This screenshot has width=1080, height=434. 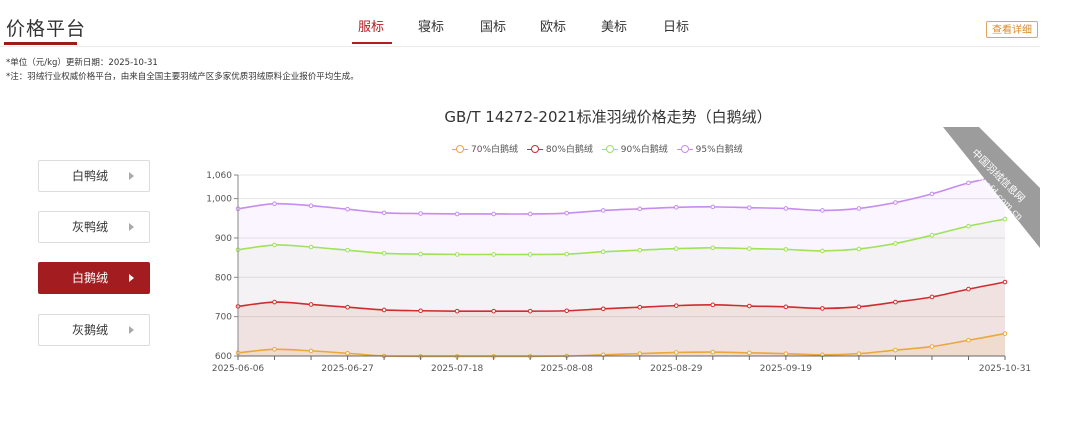 I want to click on sidebar-item-grey-duck: 灰鸭绒, so click(x=94, y=227).